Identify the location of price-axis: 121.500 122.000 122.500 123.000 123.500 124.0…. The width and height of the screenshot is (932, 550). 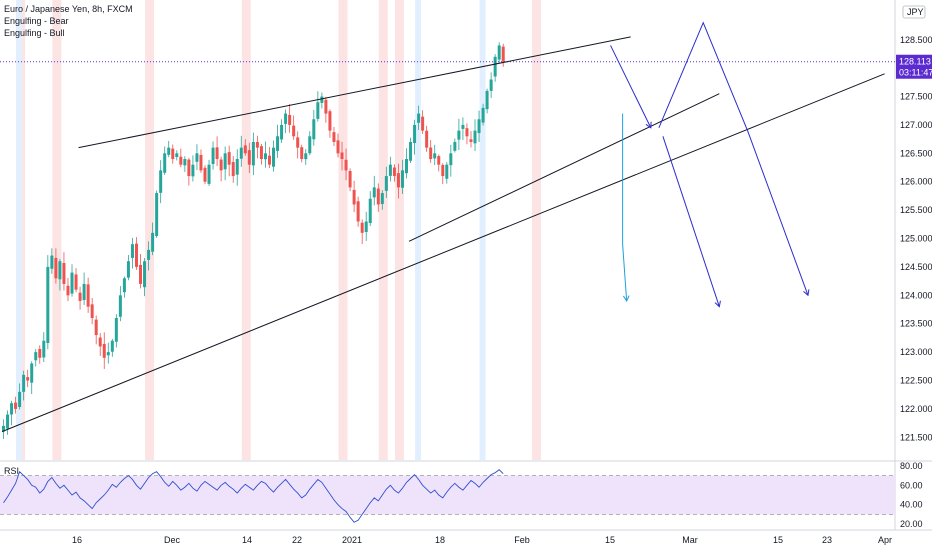
(916, 239).